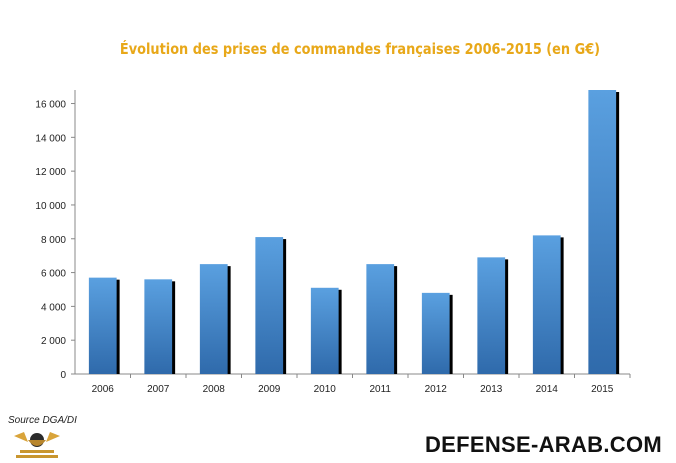  What do you see at coordinates (37, 445) in the screenshot?
I see `site-logo` at bounding box center [37, 445].